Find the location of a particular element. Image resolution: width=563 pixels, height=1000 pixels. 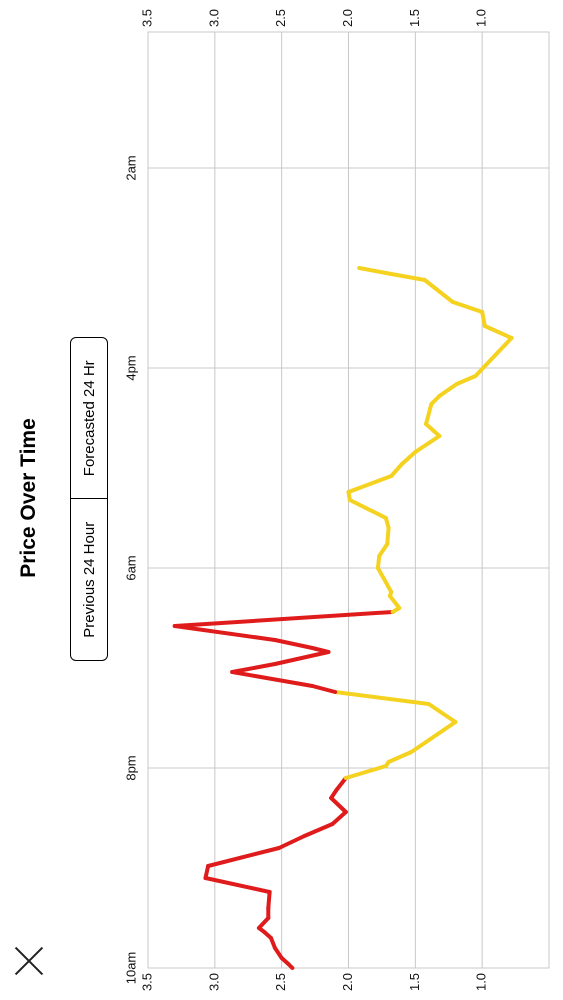

previous-24-hour-button: Previous 24 Hour is located at coordinates (89, 579).